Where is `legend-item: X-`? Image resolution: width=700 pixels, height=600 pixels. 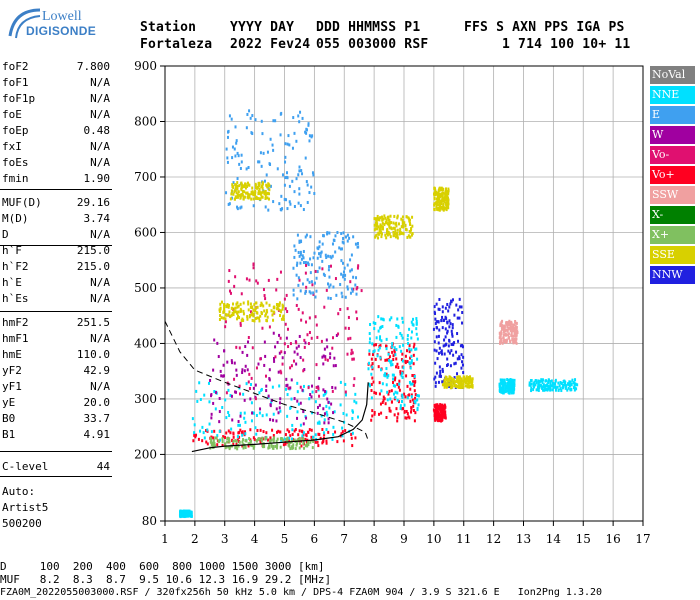
legend-item: X- is located at coordinates (672, 215).